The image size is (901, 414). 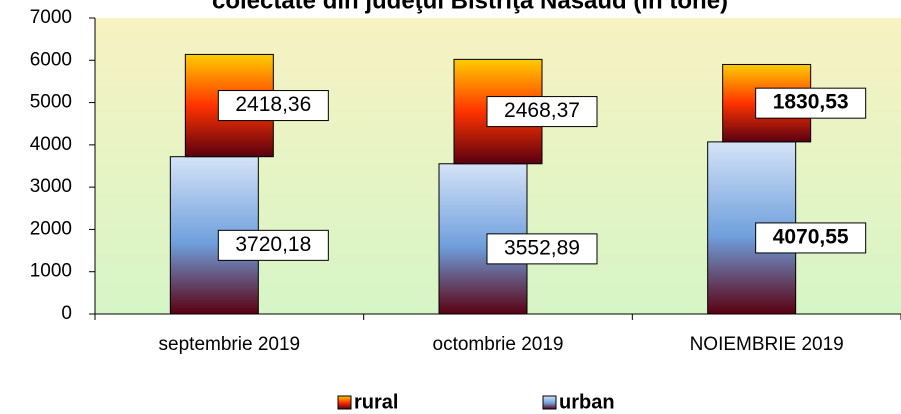 I want to click on y-tick-label: 4000, so click(x=51, y=144).